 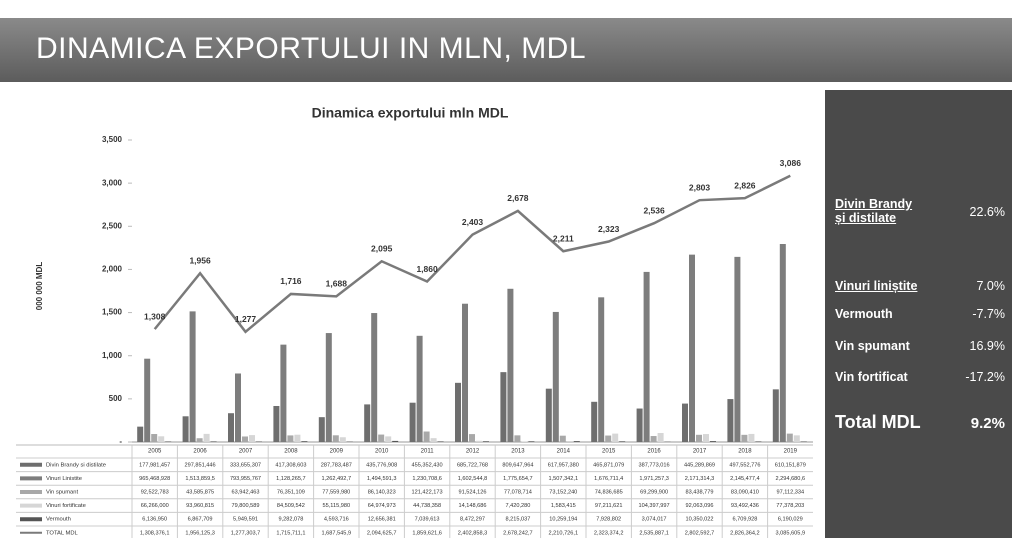 I want to click on table-cell: 387,773,016, so click(x=654, y=465).